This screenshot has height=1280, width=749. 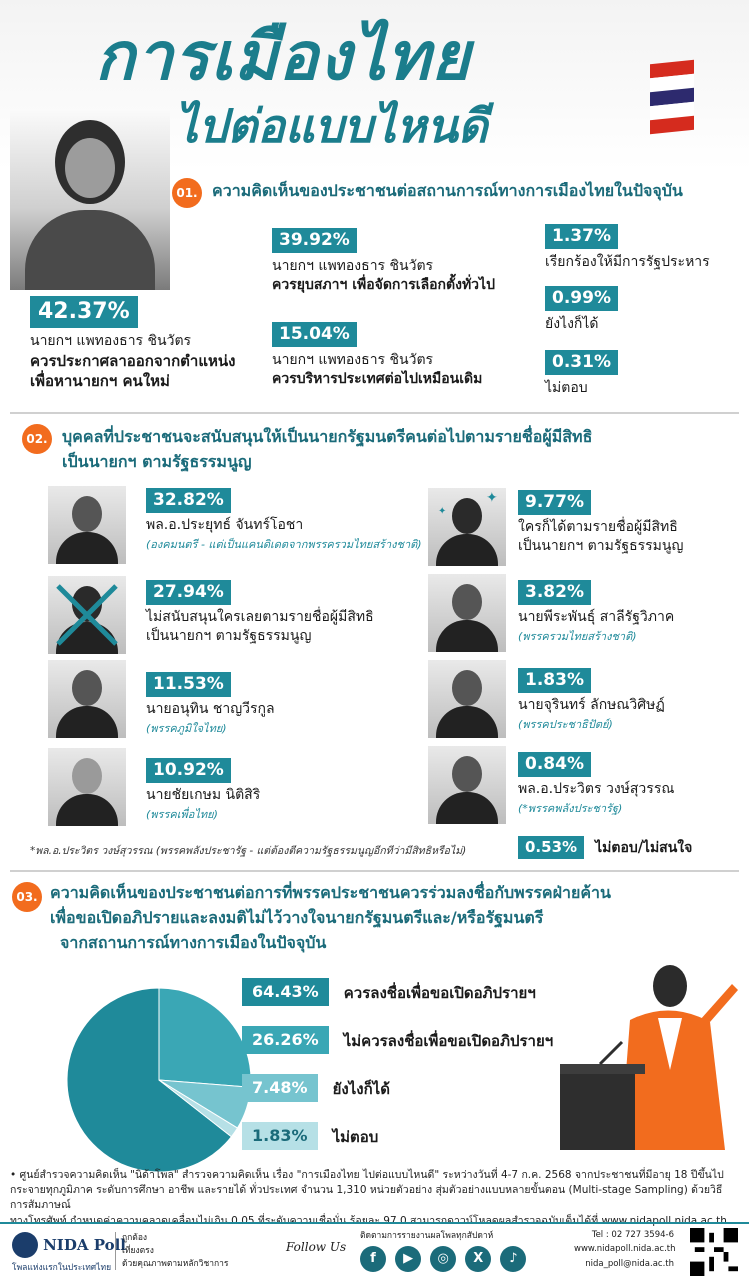 I want to click on candidate-photo-pirapan, so click(x=467, y=613).